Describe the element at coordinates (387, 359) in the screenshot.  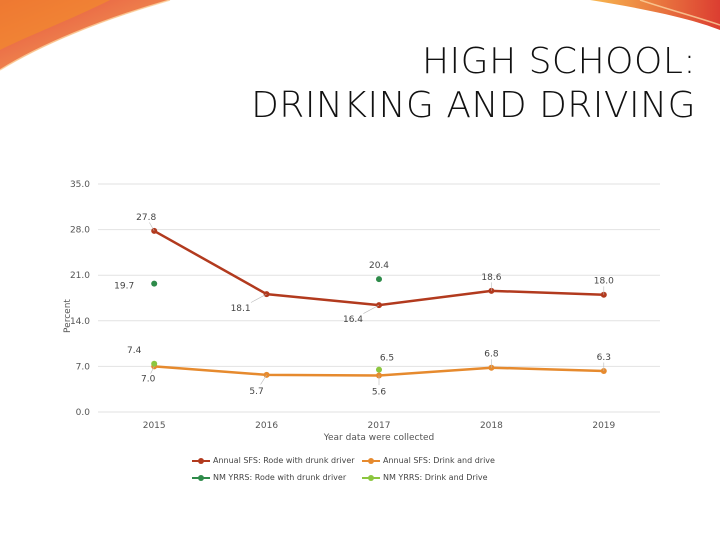
I see `data-label: 6.5` at that location.